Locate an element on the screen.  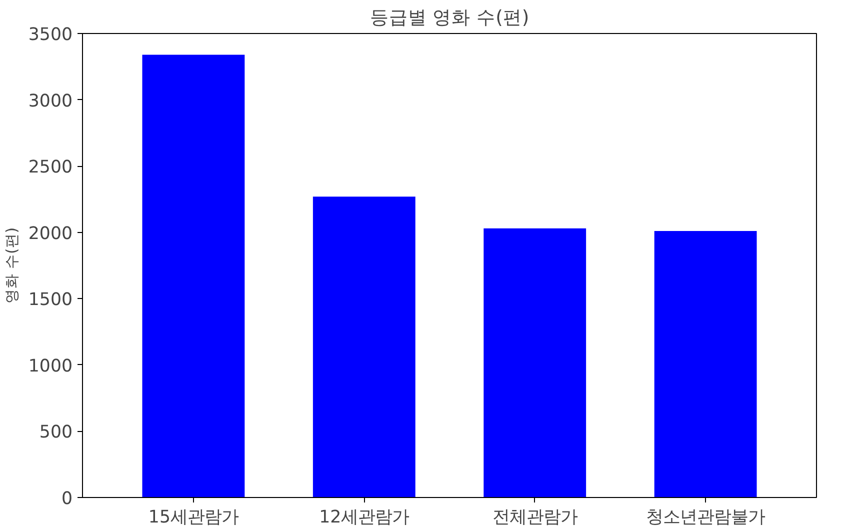
y-tick-label: 1500 is located at coordinates (50, 300).